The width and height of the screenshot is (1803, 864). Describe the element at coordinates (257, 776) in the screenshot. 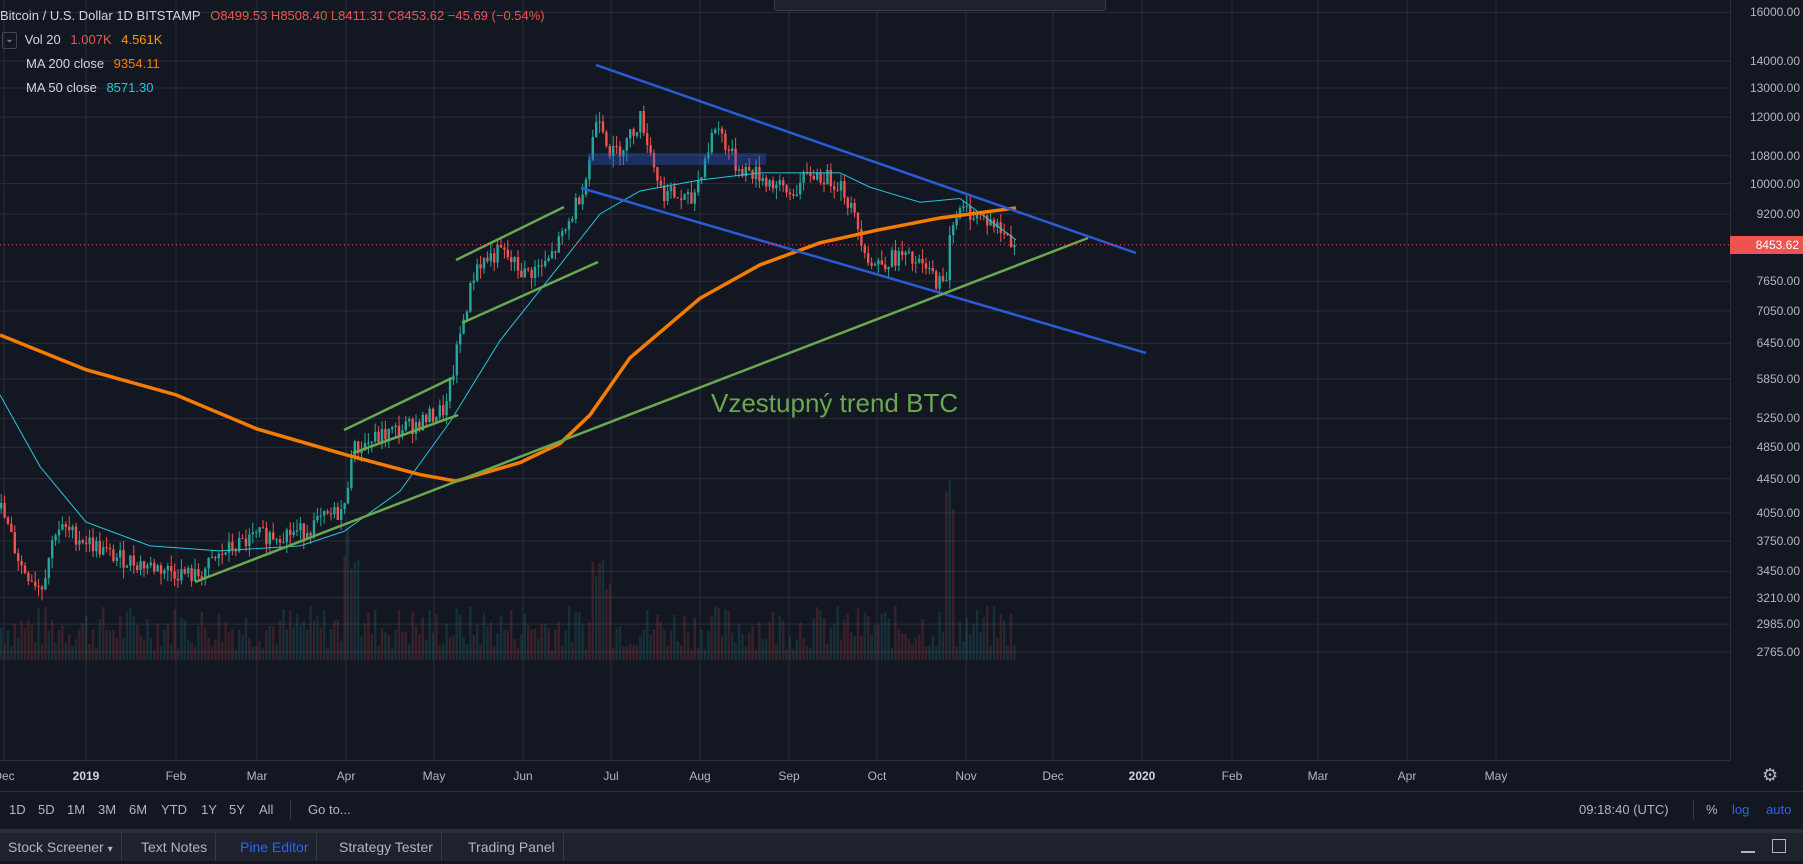

I see `time-tick-label: Mar` at that location.